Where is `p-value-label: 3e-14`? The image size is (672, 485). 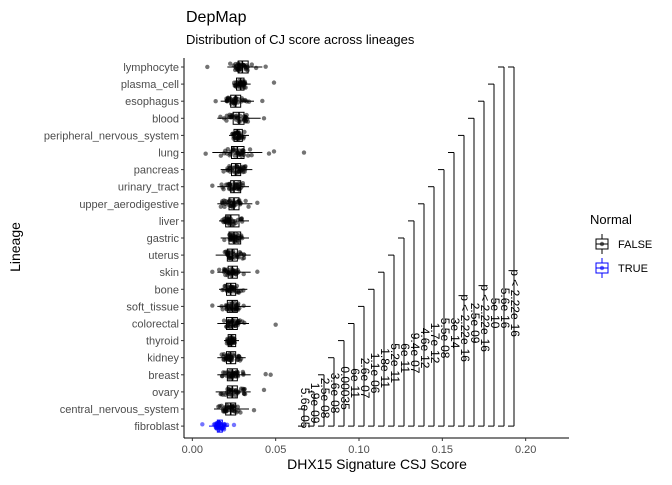
p-value-label: 3e-14 is located at coordinates (455, 333).